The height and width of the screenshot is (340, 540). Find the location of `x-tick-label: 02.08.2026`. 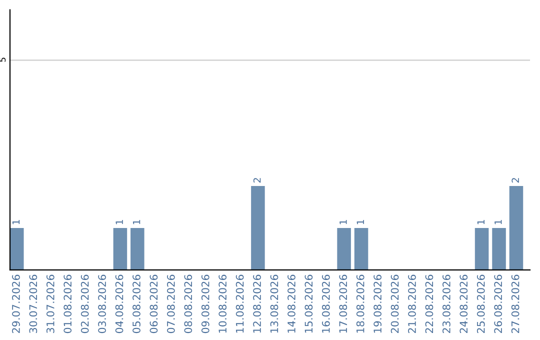

x-tick-label: 02.08.2026 is located at coordinates (84, 304).